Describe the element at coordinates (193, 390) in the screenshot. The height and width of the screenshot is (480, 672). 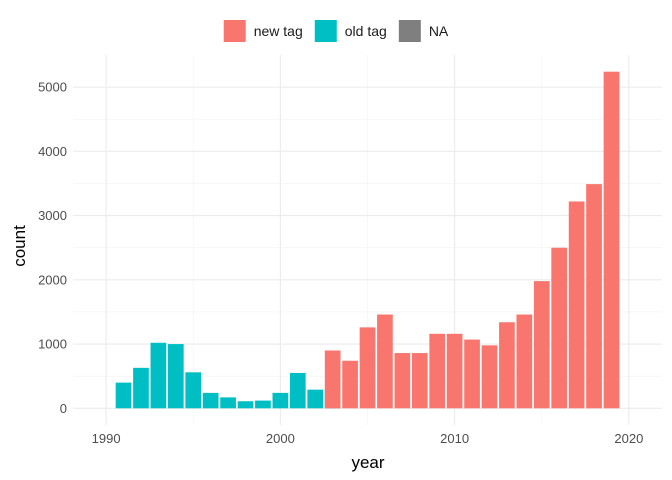
I see `bar-old-tag-1995` at that location.